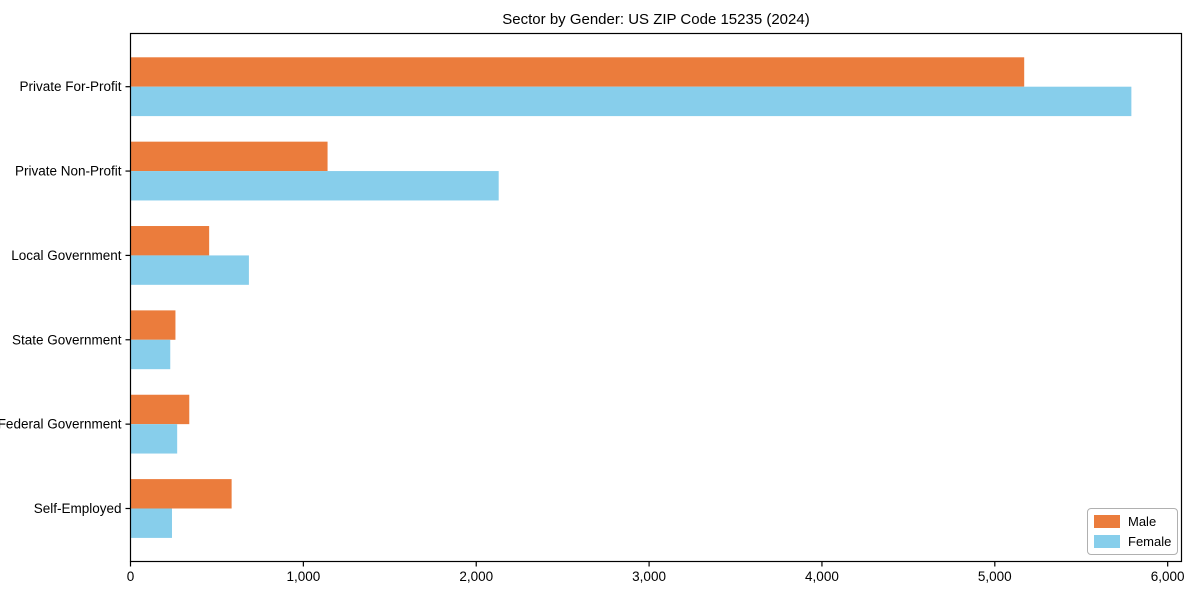  What do you see at coordinates (1132, 531) in the screenshot?
I see `legend: Male Female` at bounding box center [1132, 531].